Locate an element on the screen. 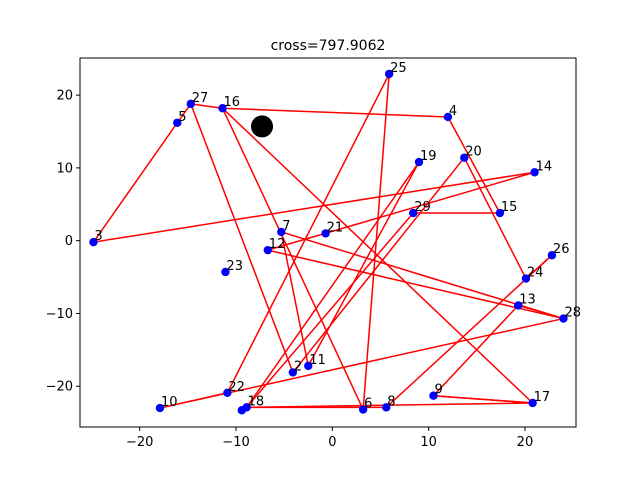 This screenshot has height=480, width=640. point-label-5: 5 is located at coordinates (182, 117).